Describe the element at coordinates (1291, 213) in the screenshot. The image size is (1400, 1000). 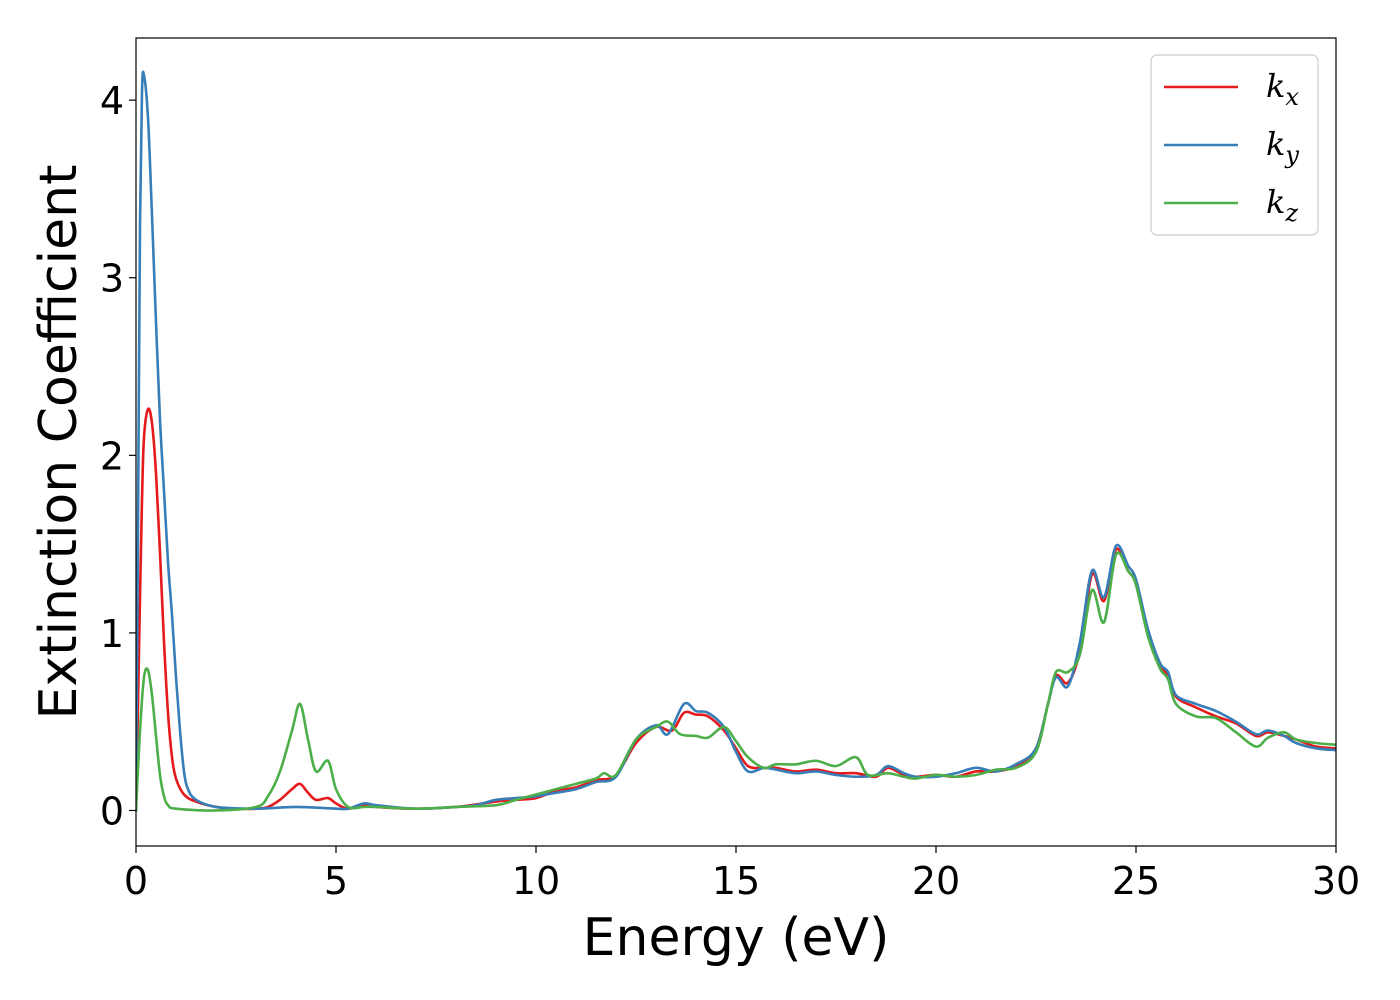
I see `legend-label-subscript: z` at that location.